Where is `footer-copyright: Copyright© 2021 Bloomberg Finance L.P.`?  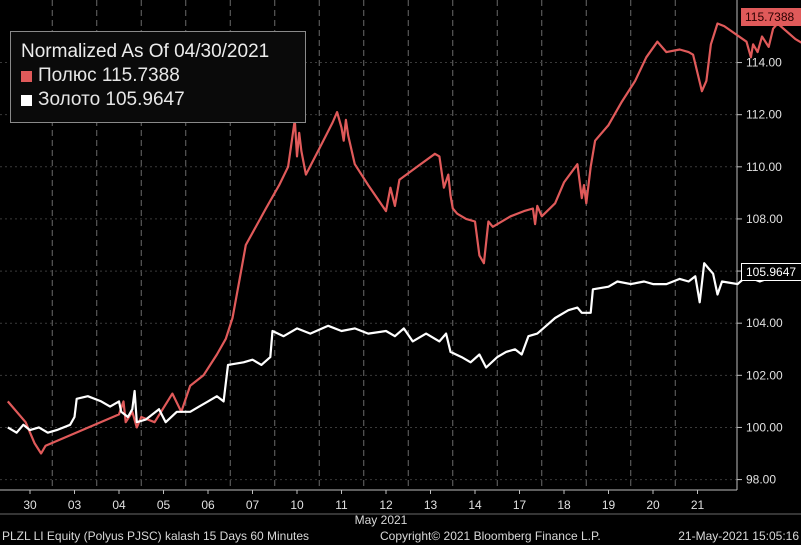
footer-copyright: Copyright© 2021 Bloomberg Finance L.P. is located at coordinates (490, 536).